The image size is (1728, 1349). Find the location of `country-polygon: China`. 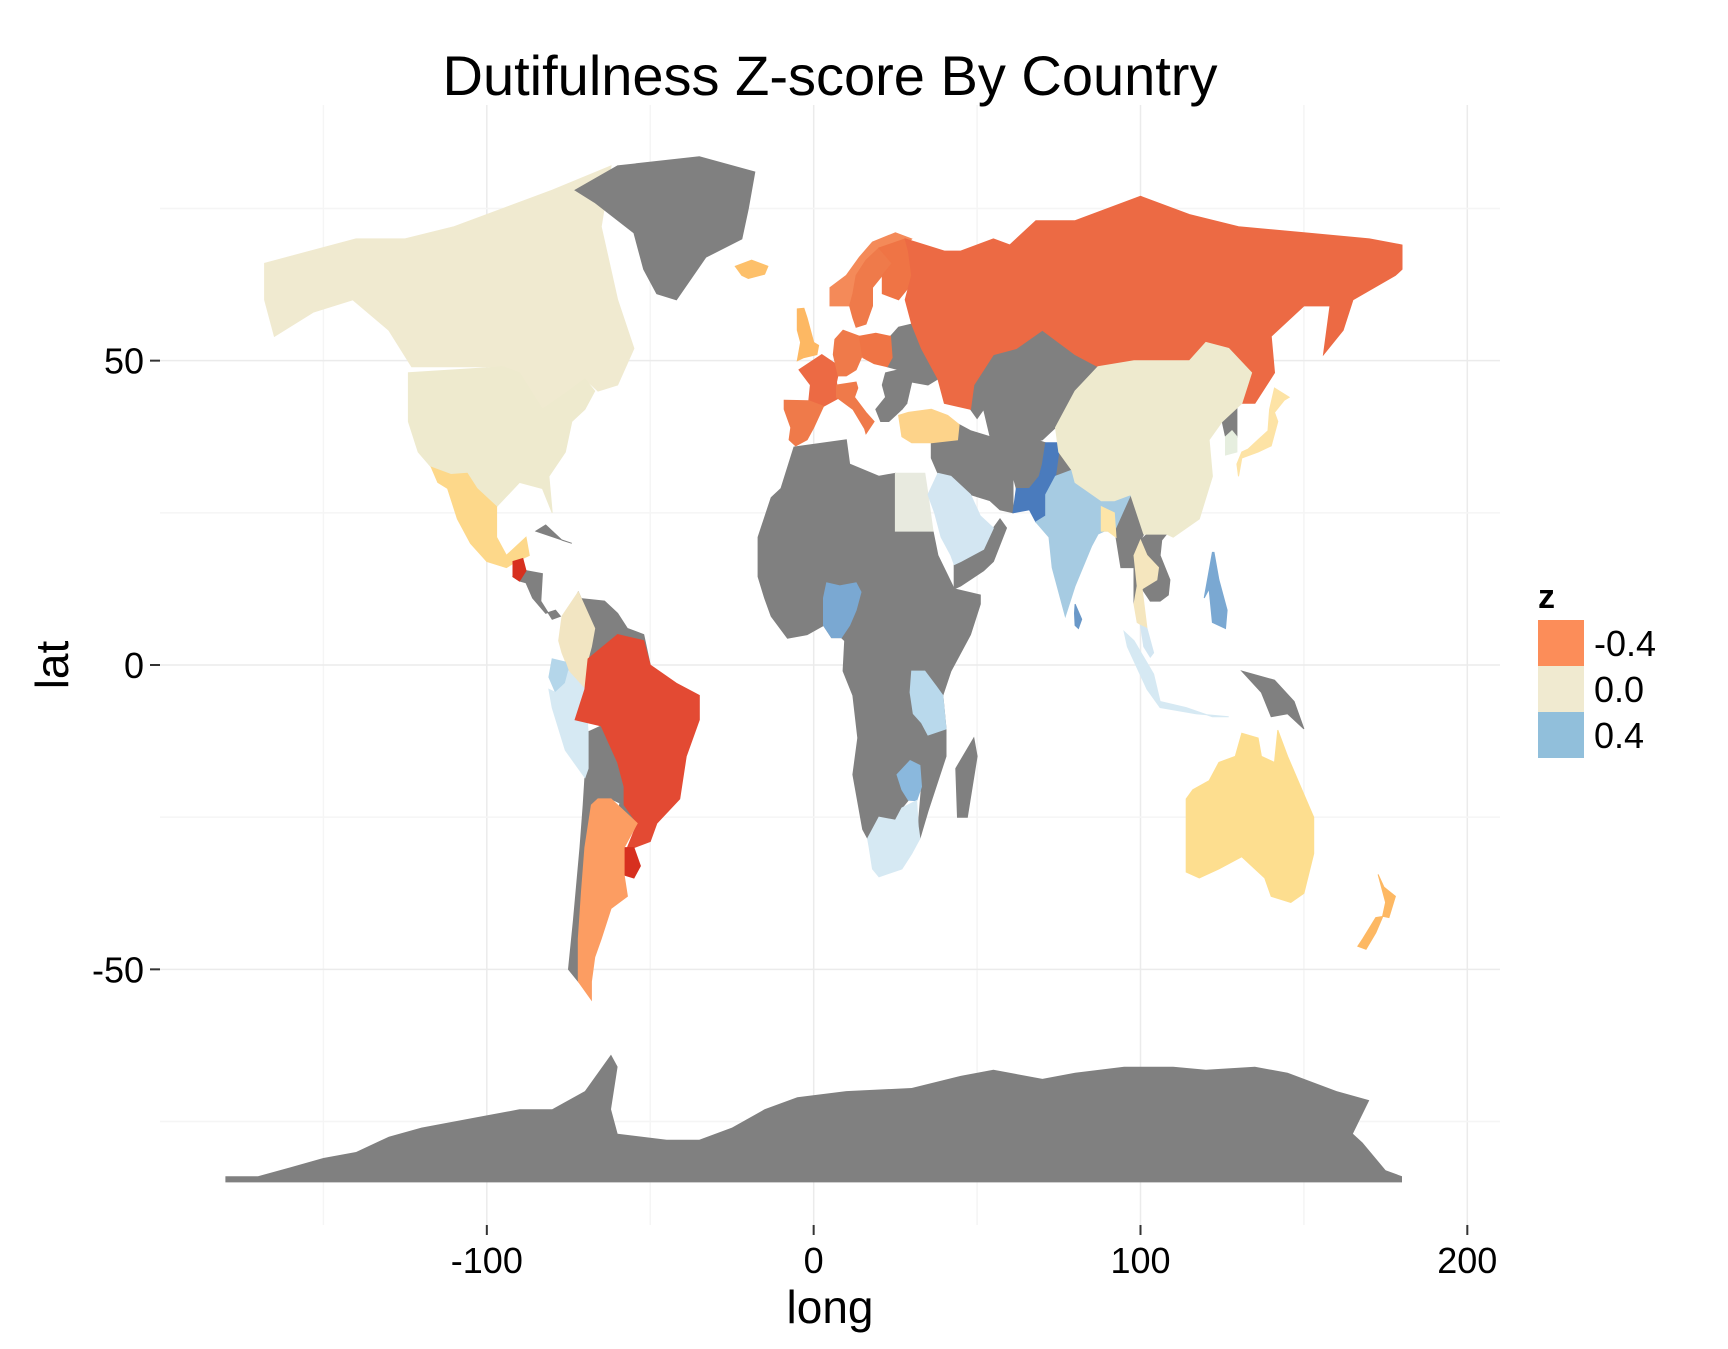

country-polygon: China is located at coordinates (1153, 439).